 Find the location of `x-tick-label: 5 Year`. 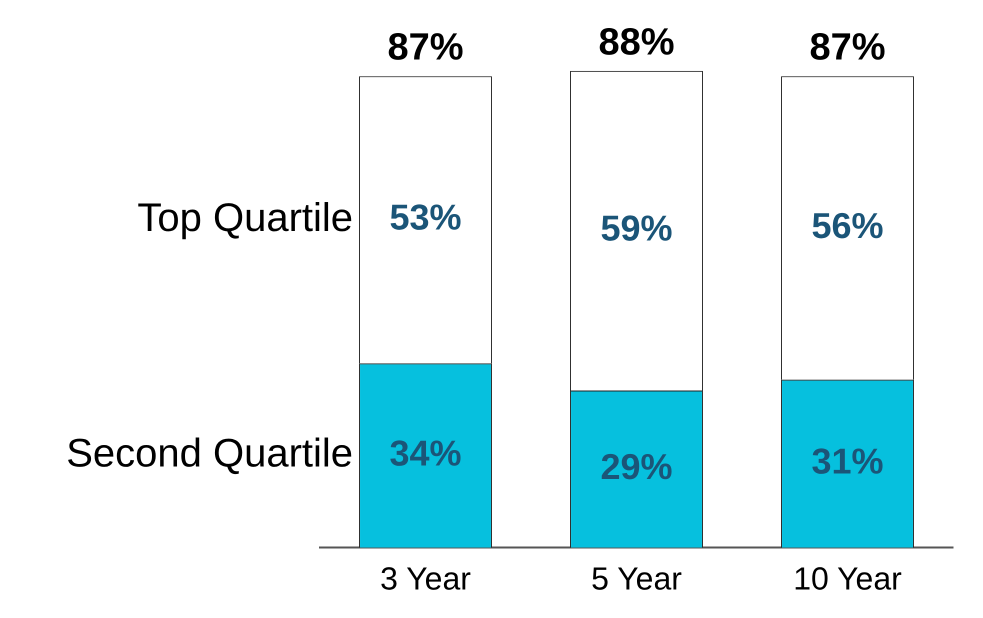

x-tick-label: 5 Year is located at coordinates (636, 578).